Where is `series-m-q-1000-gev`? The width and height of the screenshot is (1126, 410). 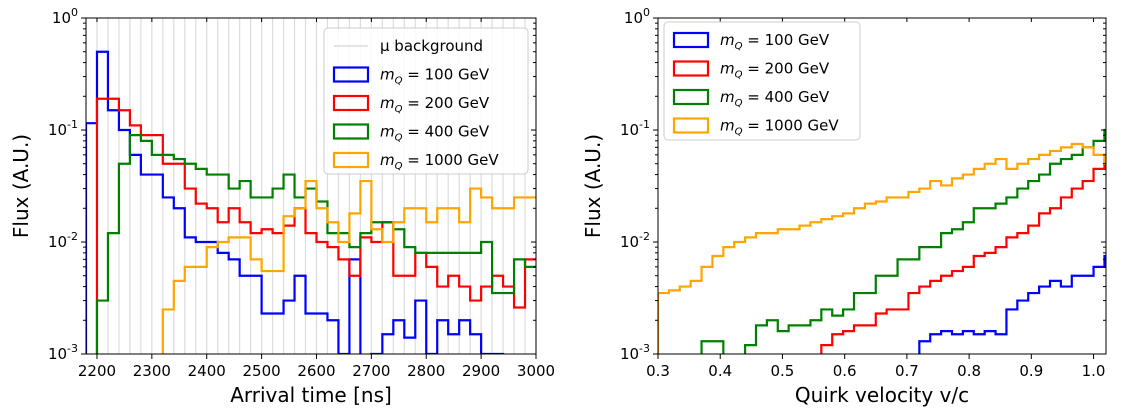
series-m-q-1000-gev is located at coordinates (348, 266).